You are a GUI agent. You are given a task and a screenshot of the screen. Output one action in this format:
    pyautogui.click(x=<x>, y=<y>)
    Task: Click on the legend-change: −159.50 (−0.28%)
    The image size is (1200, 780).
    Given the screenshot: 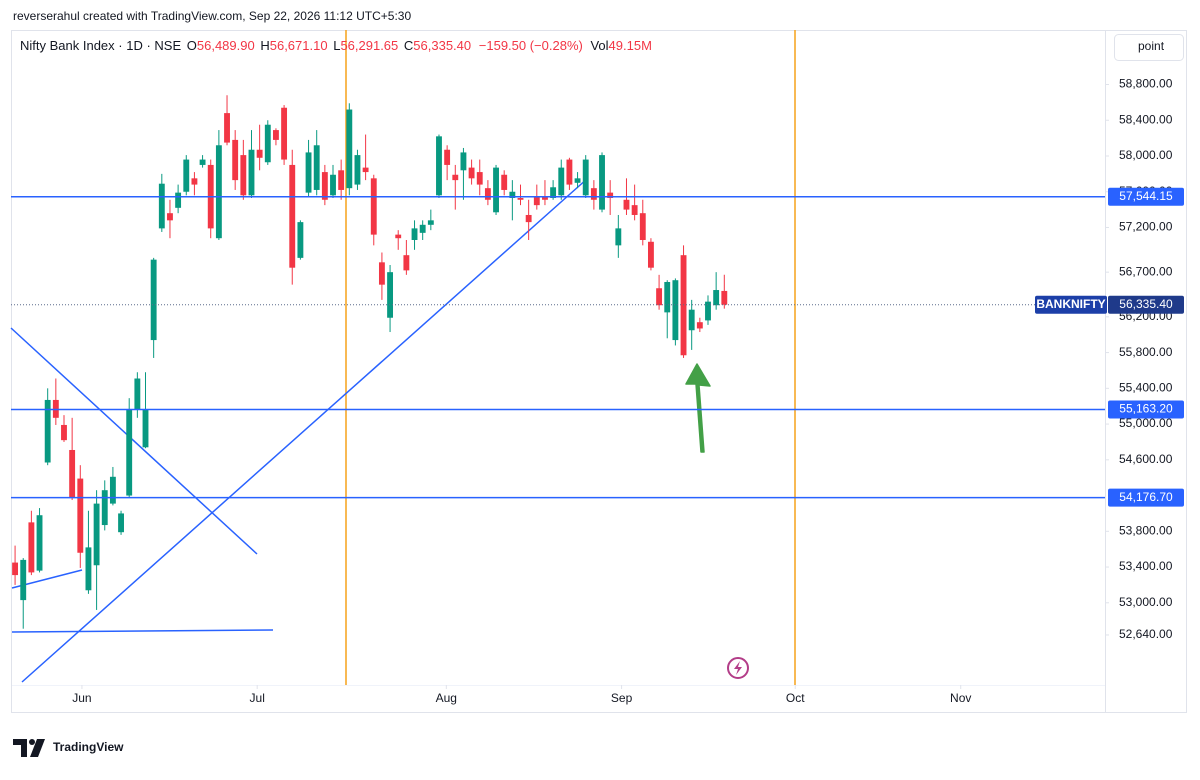 What is the action you would take?
    pyautogui.click(x=531, y=45)
    